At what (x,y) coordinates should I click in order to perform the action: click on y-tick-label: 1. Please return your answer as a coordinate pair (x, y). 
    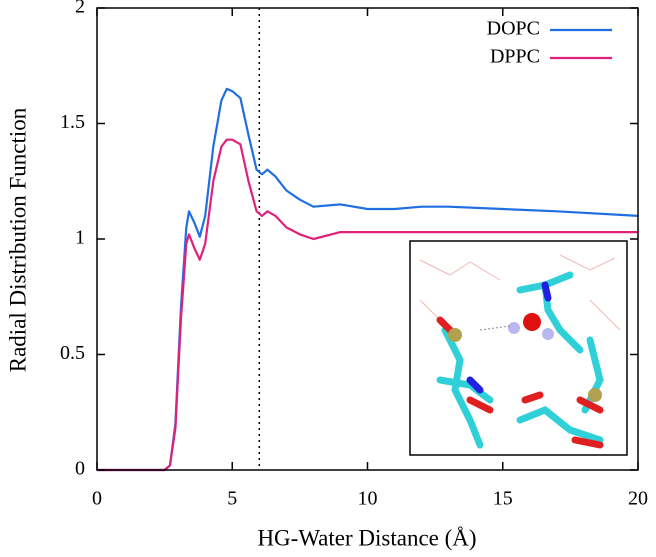
    Looking at the image, I should click on (80, 238).